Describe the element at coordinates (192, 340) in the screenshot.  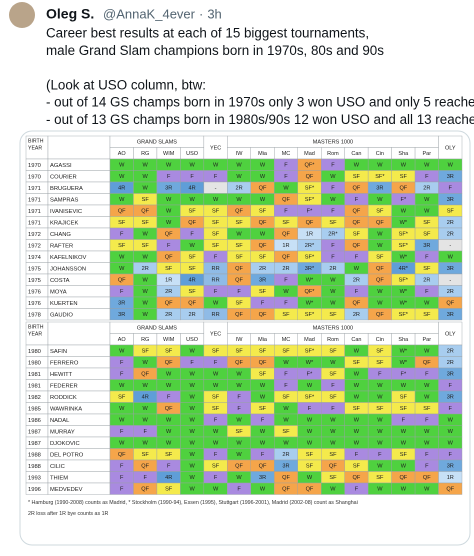
I see `column-label: USO` at that location.